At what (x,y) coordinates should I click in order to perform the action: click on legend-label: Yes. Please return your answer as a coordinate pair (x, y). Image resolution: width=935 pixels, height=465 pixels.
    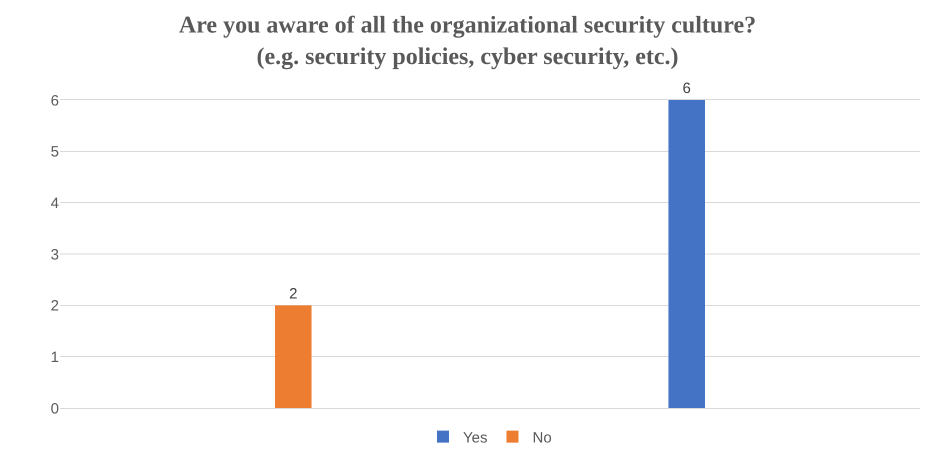
    Looking at the image, I should click on (475, 437).